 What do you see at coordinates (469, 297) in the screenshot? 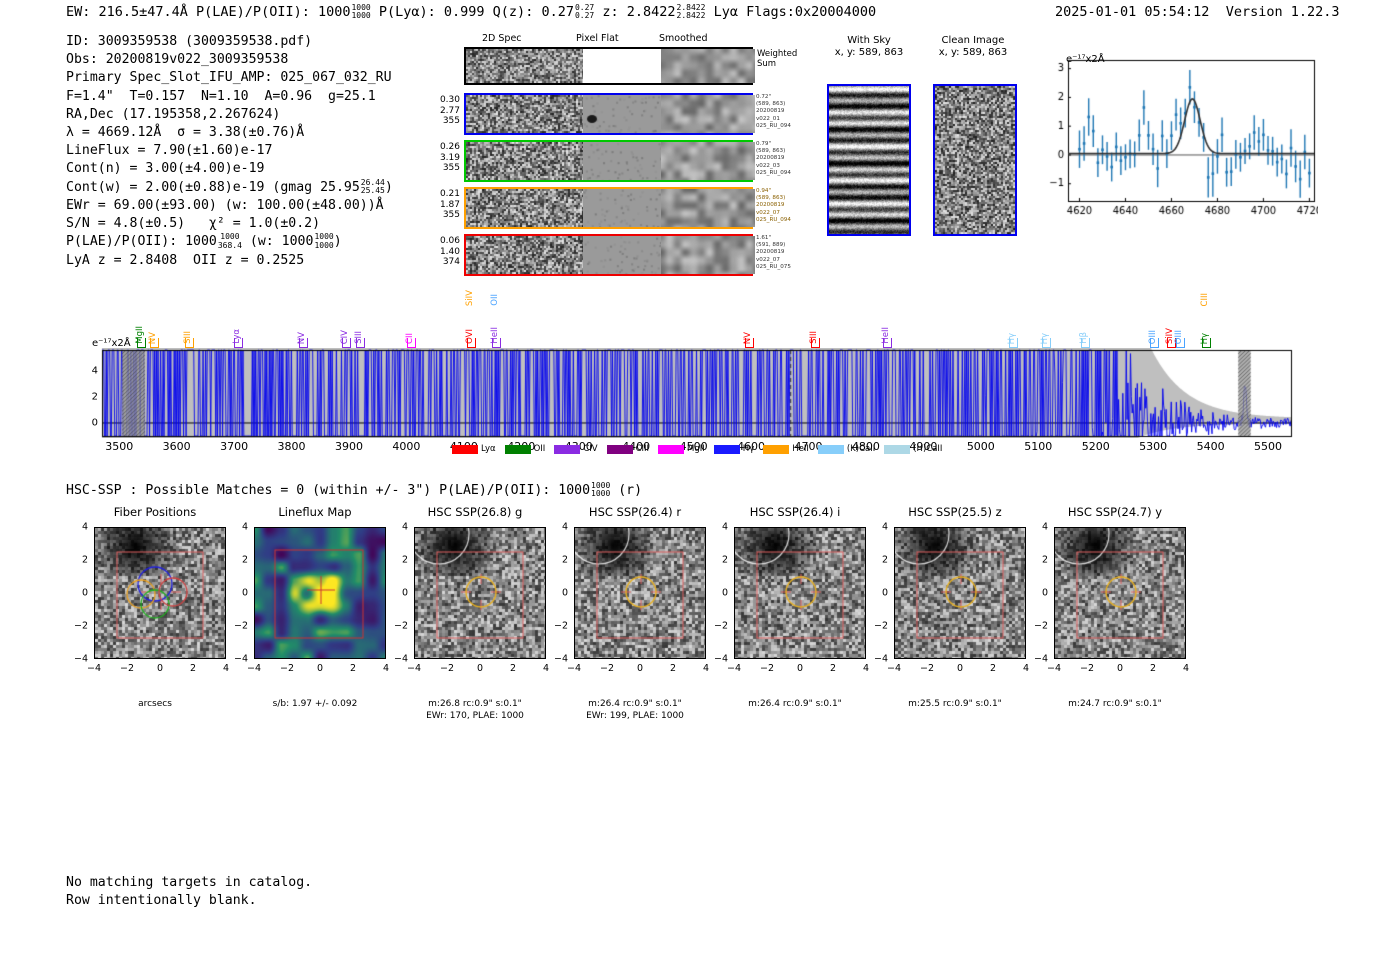
I see `spectral-line-label: SiIV` at bounding box center [469, 297].